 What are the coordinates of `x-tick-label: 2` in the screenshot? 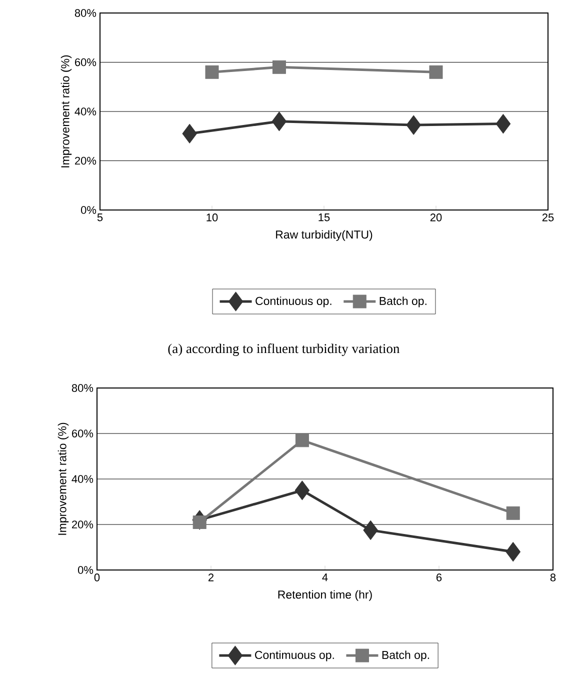 It's located at (211, 578).